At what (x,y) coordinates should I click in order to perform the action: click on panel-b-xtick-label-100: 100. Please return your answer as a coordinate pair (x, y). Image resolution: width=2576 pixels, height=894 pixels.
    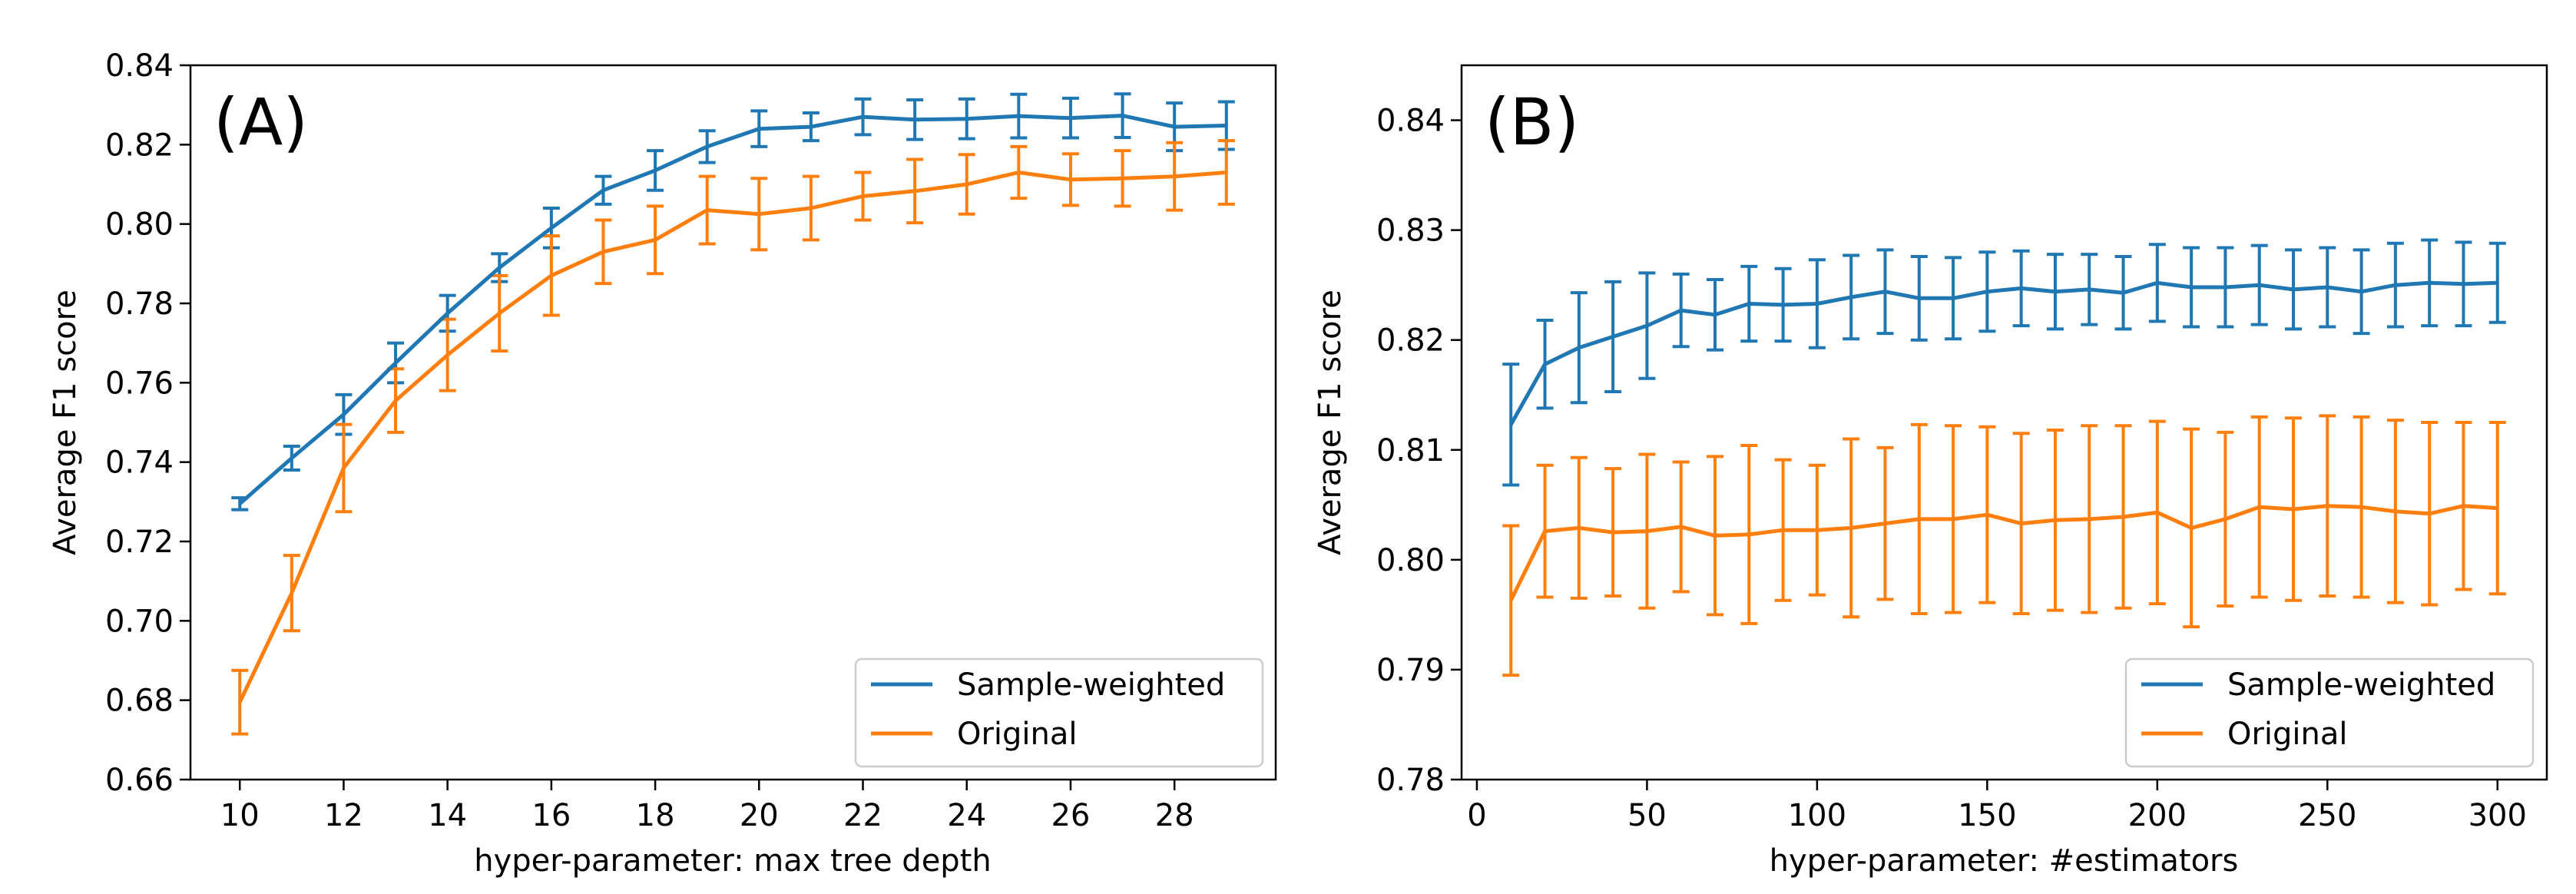
    Looking at the image, I should click on (1817, 816).